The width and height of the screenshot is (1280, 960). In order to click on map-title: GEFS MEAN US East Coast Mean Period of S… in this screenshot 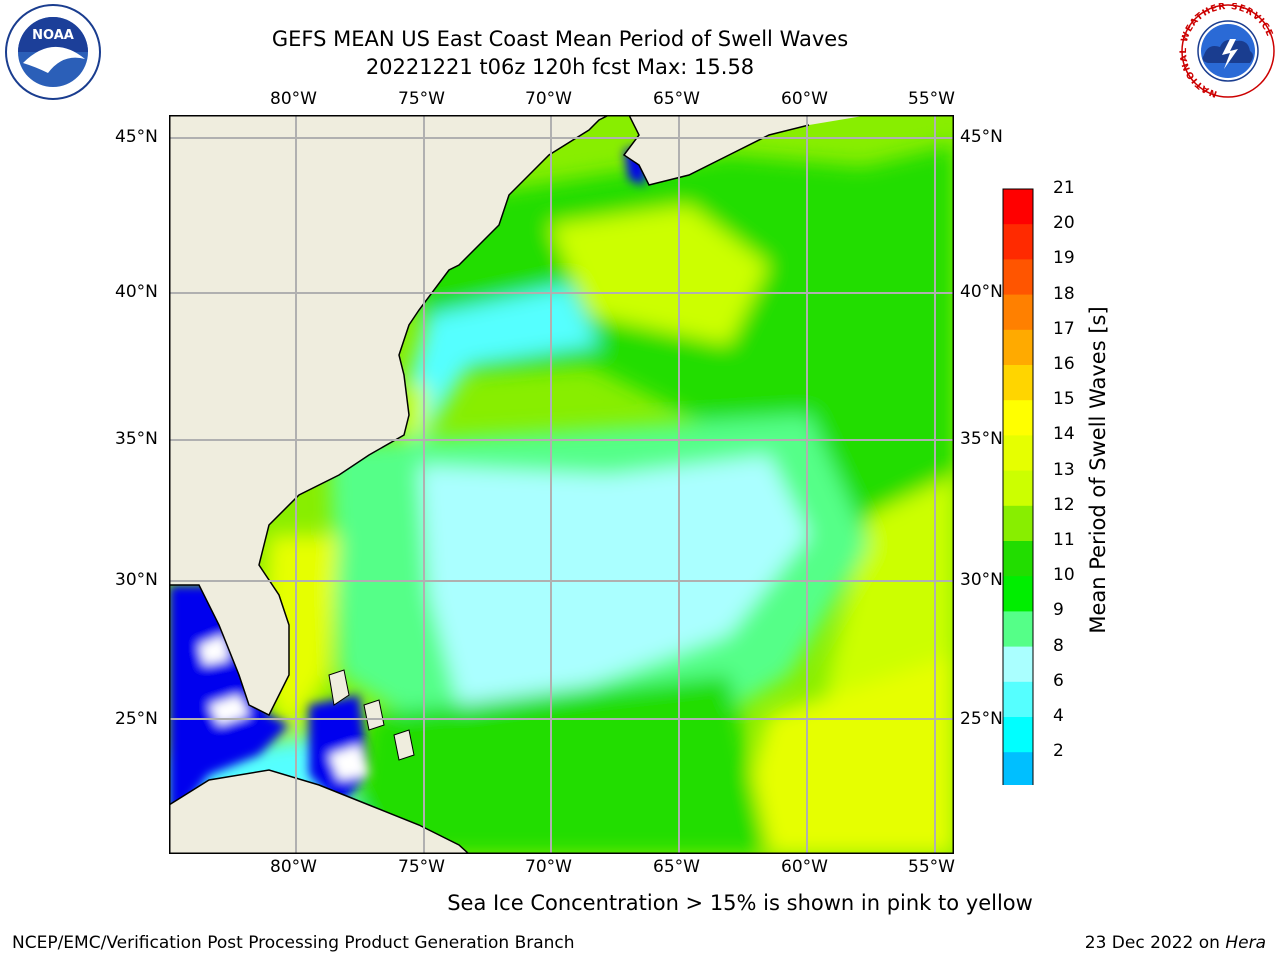, I will do `click(560, 39)`.